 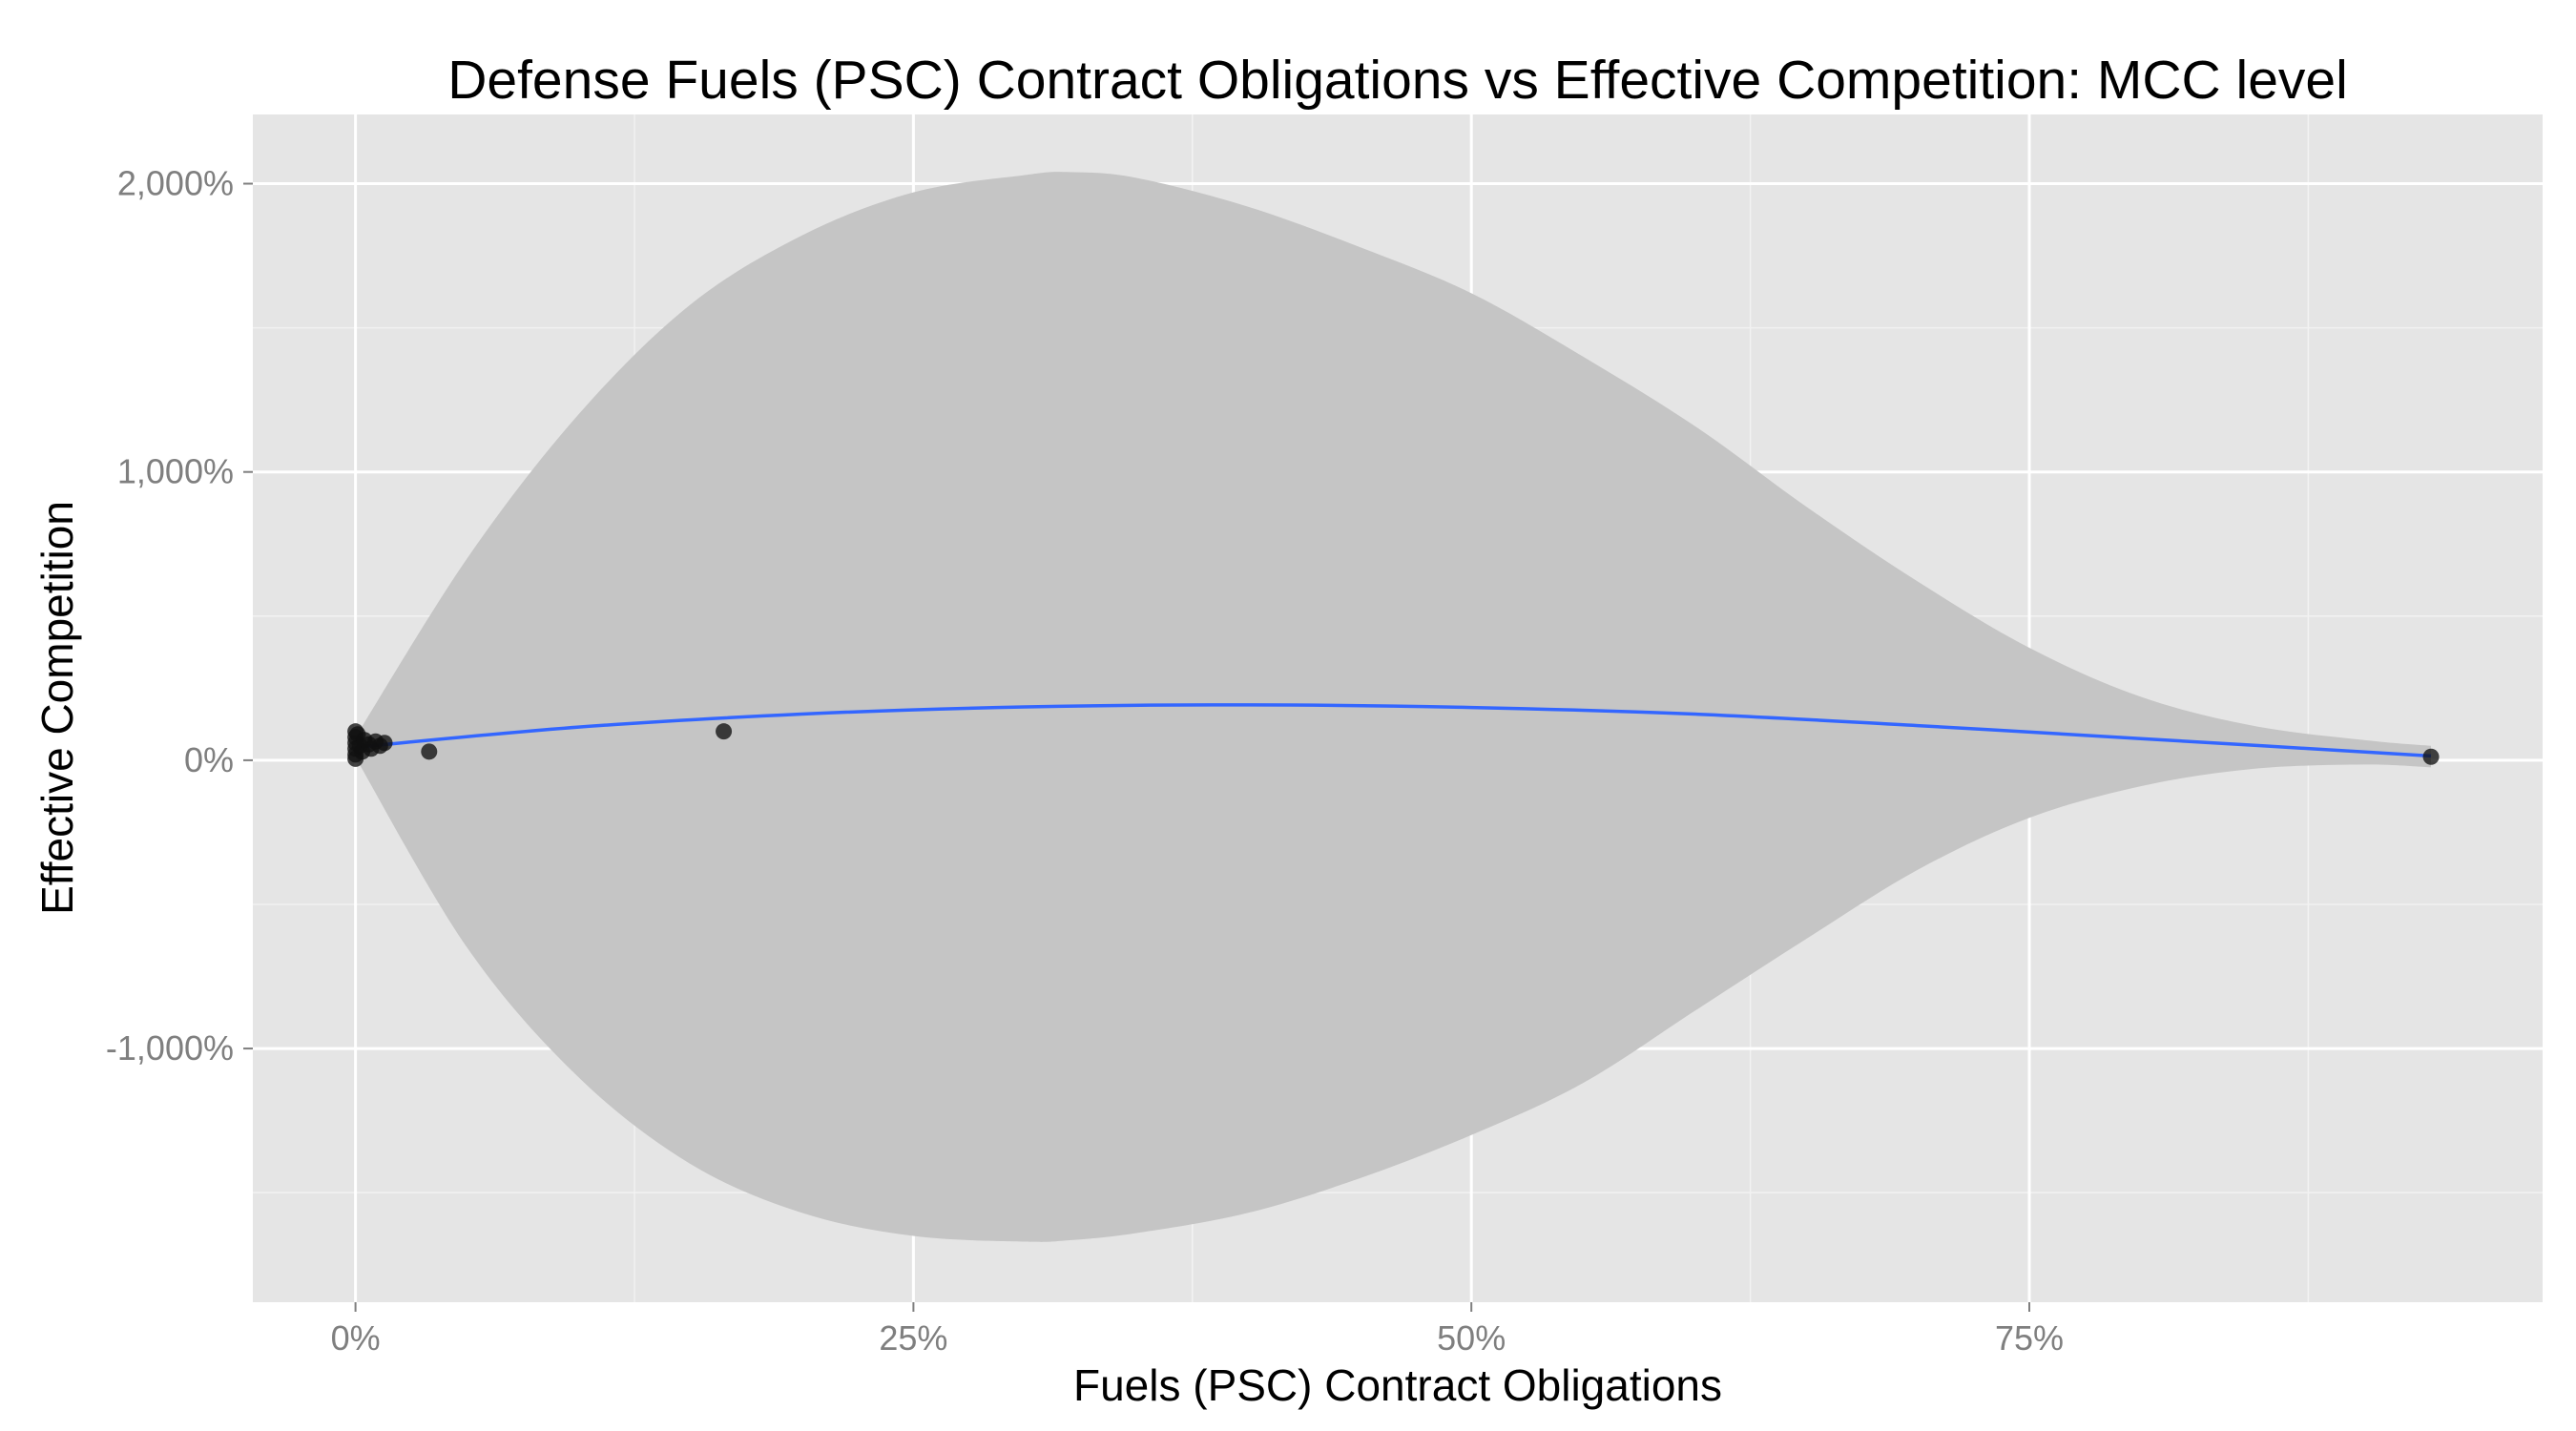 I want to click on y-tick-label: 0%, so click(x=209, y=759).